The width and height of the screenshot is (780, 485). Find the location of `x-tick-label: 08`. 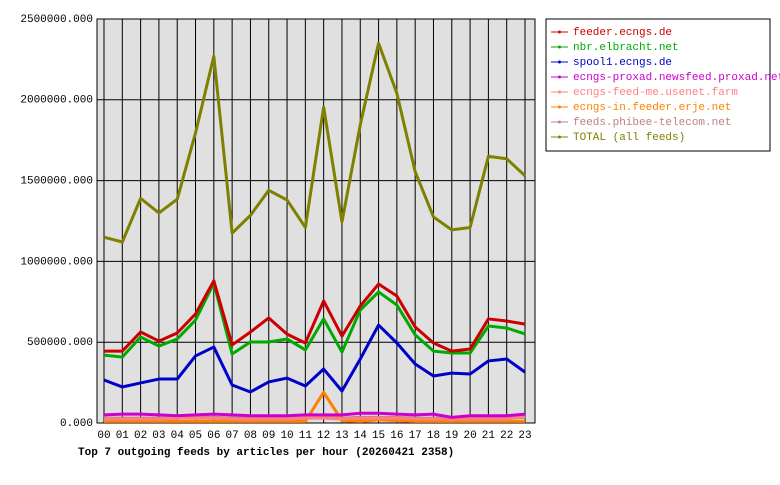

x-tick-label: 08 is located at coordinates (250, 436).